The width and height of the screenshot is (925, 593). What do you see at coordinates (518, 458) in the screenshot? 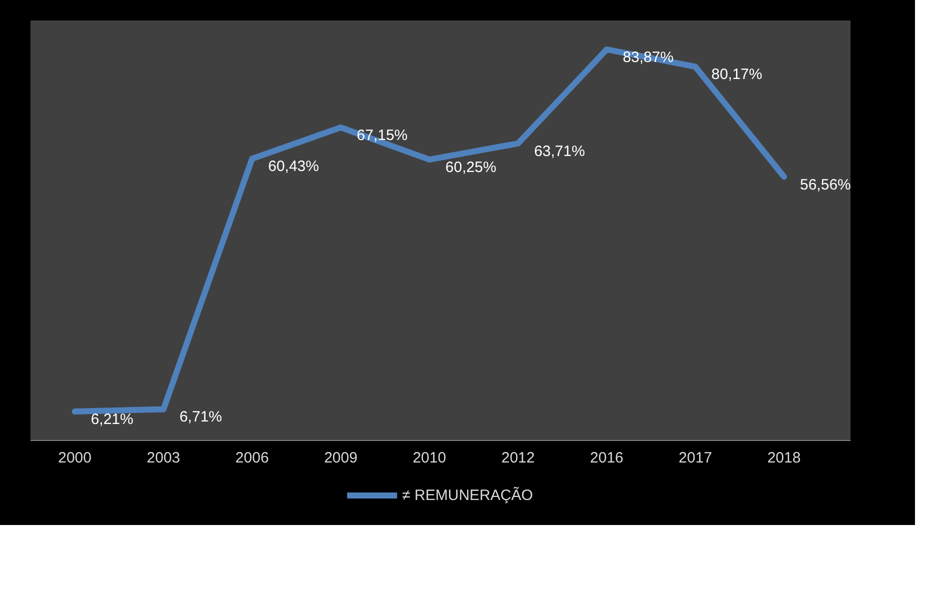
I see `x-tick-label: 2012` at bounding box center [518, 458].